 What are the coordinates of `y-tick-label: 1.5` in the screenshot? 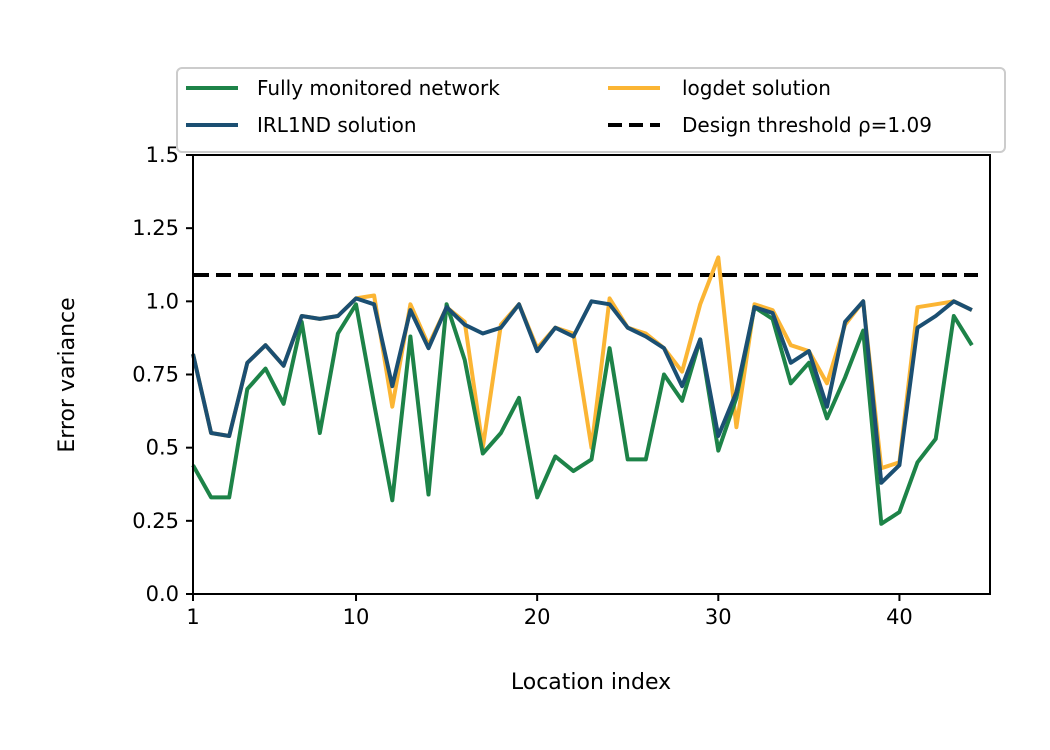 It's located at (162, 155).